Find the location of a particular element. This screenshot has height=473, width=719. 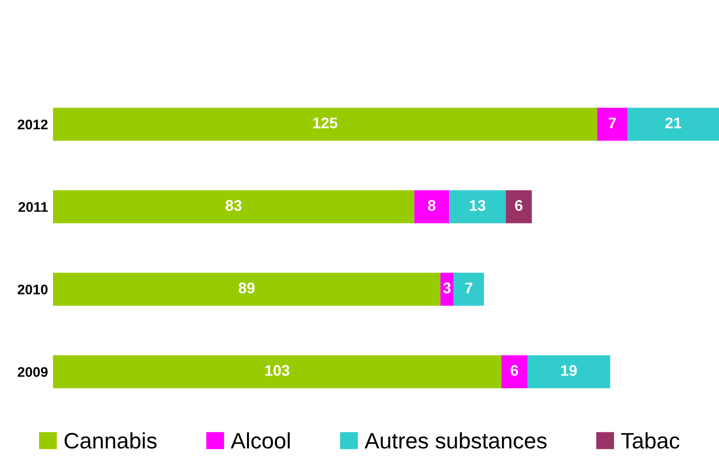

data-label: 125 is located at coordinates (325, 123).